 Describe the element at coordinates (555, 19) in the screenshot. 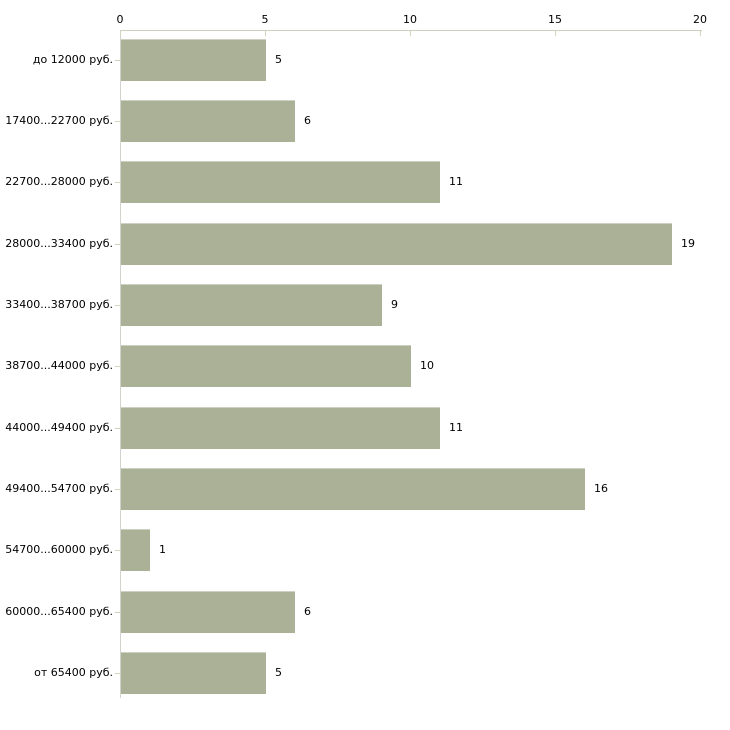

I see `x-tick-label: 15` at that location.